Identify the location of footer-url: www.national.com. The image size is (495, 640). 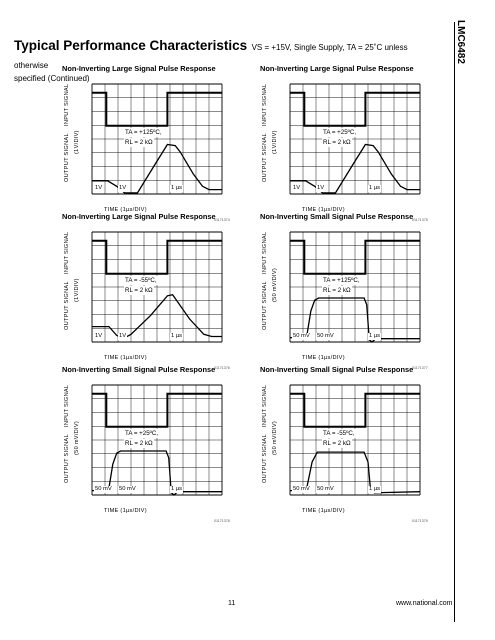
(424, 603).